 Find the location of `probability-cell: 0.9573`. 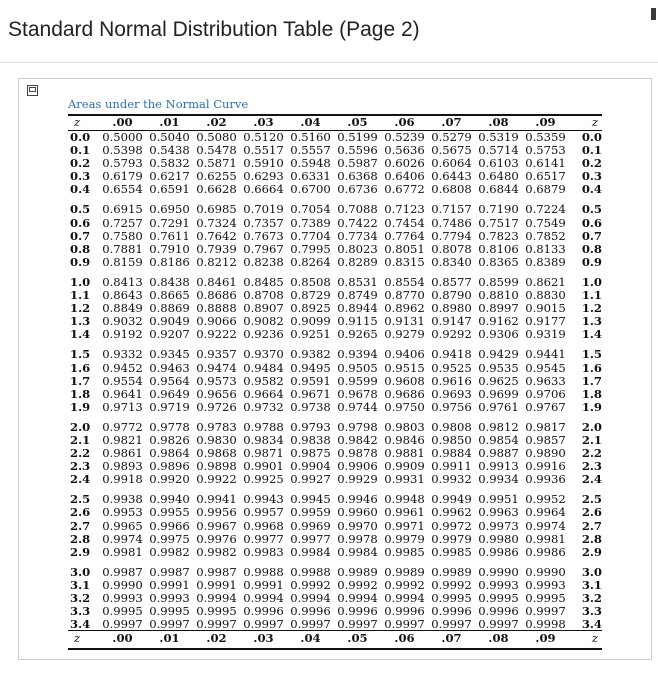

probability-cell: 0.9573 is located at coordinates (216, 381).